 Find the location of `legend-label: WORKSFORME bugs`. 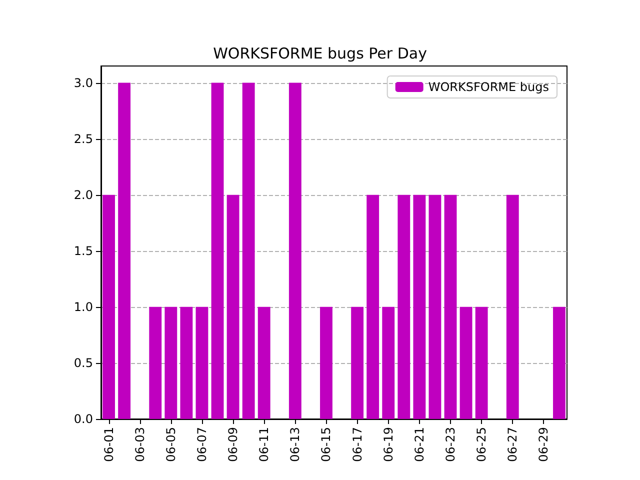

legend-label: WORKSFORME bugs is located at coordinates (489, 87).